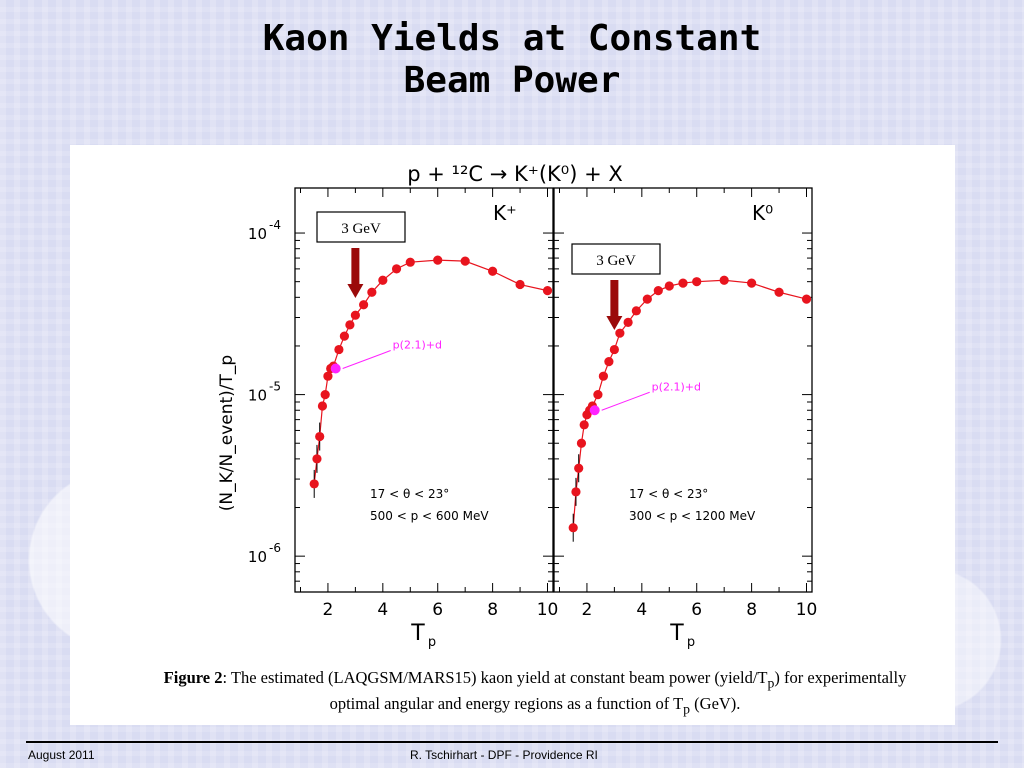  What do you see at coordinates (807, 610) in the screenshot?
I see `x-tick-label: 10` at bounding box center [807, 610].